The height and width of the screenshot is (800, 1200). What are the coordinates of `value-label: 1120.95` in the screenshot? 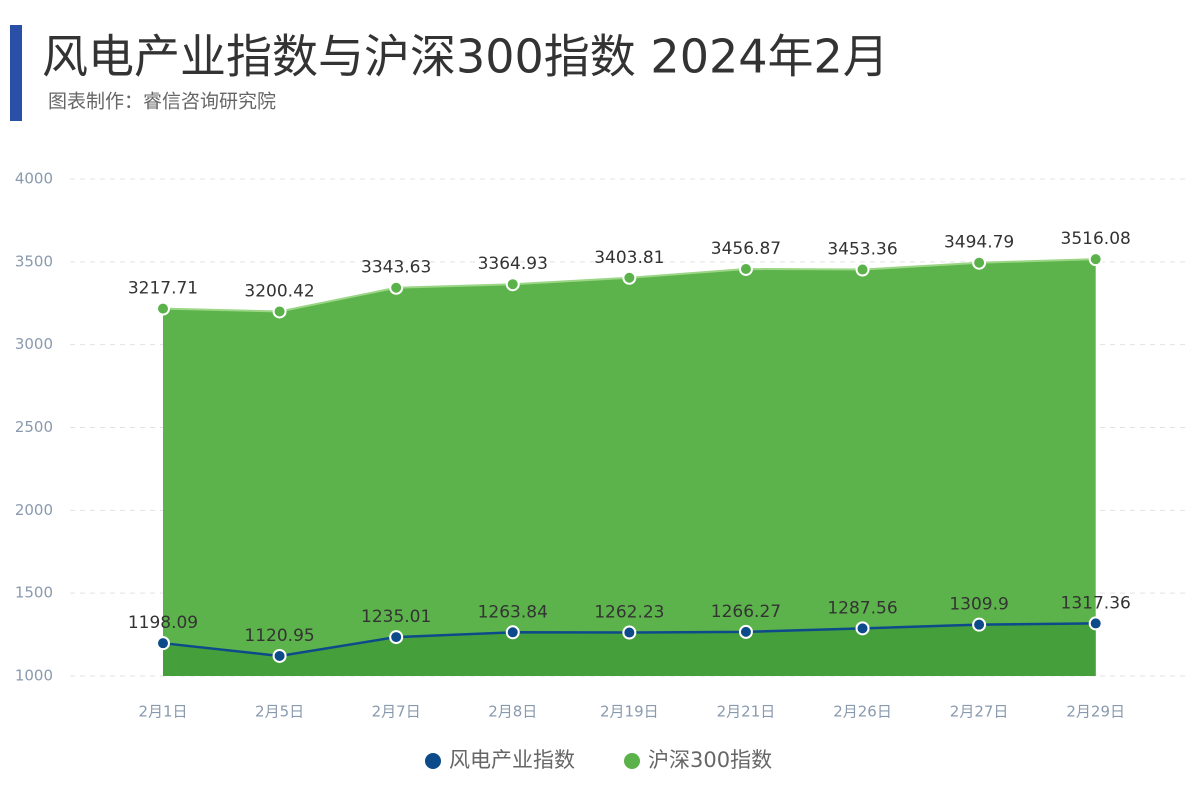 It's located at (279, 636).